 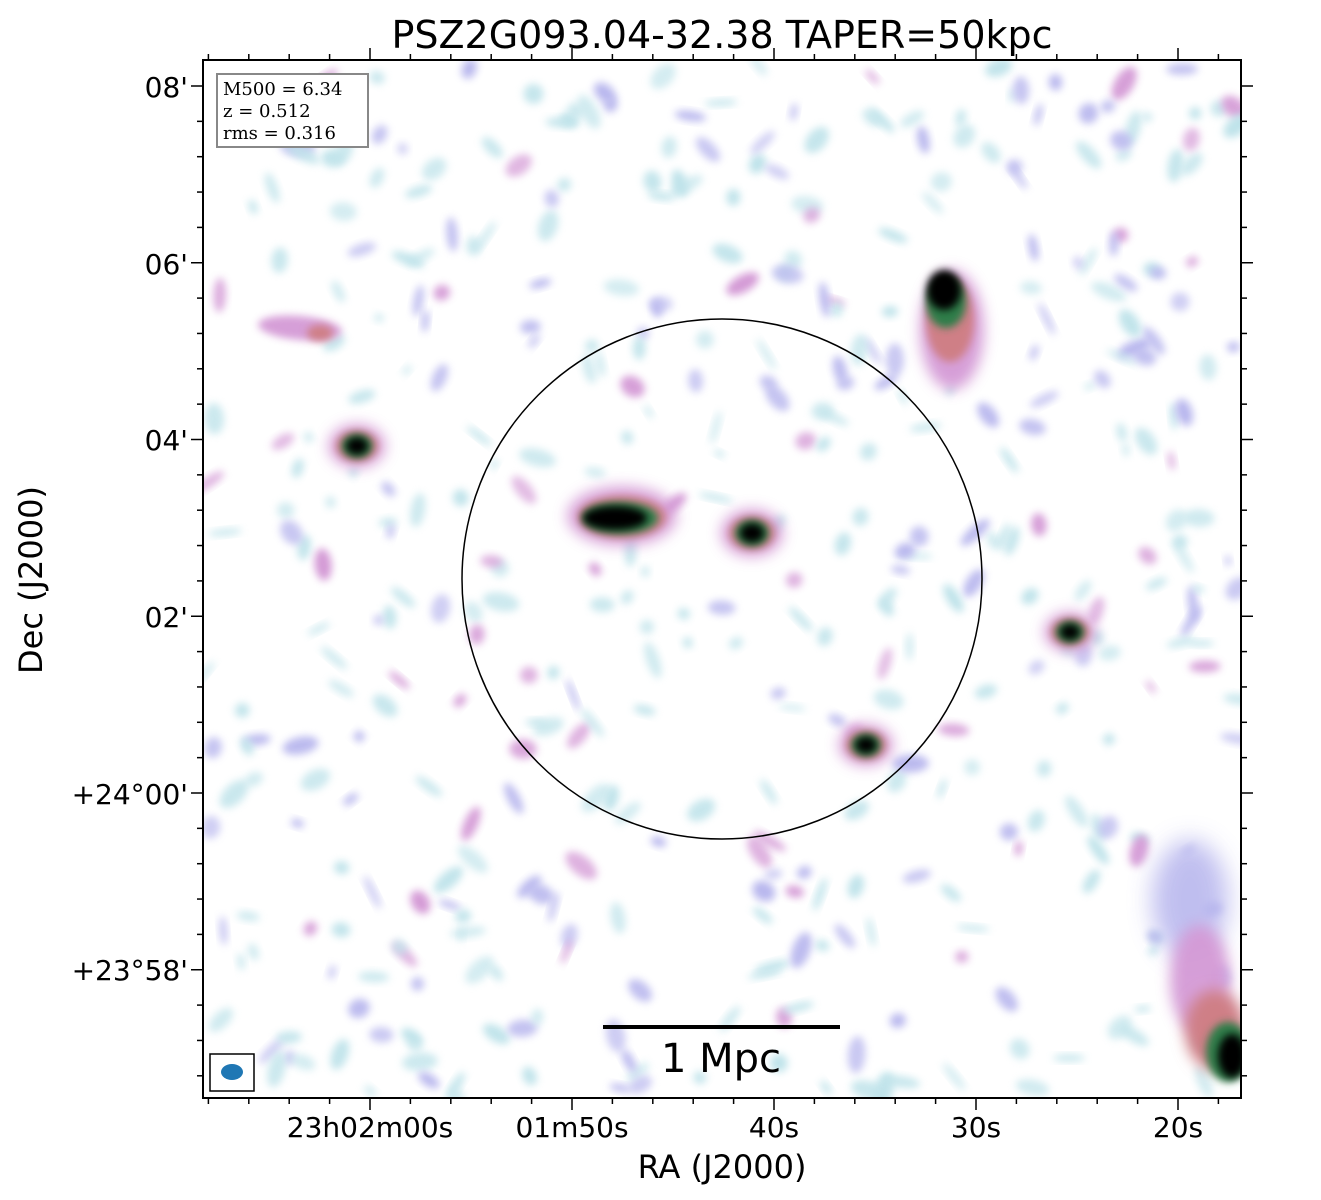 What do you see at coordinates (130, 529) in the screenshot?
I see `y-tick-labels: 08' 06' 04' 02' +24°00' +23°58'` at bounding box center [130, 529].